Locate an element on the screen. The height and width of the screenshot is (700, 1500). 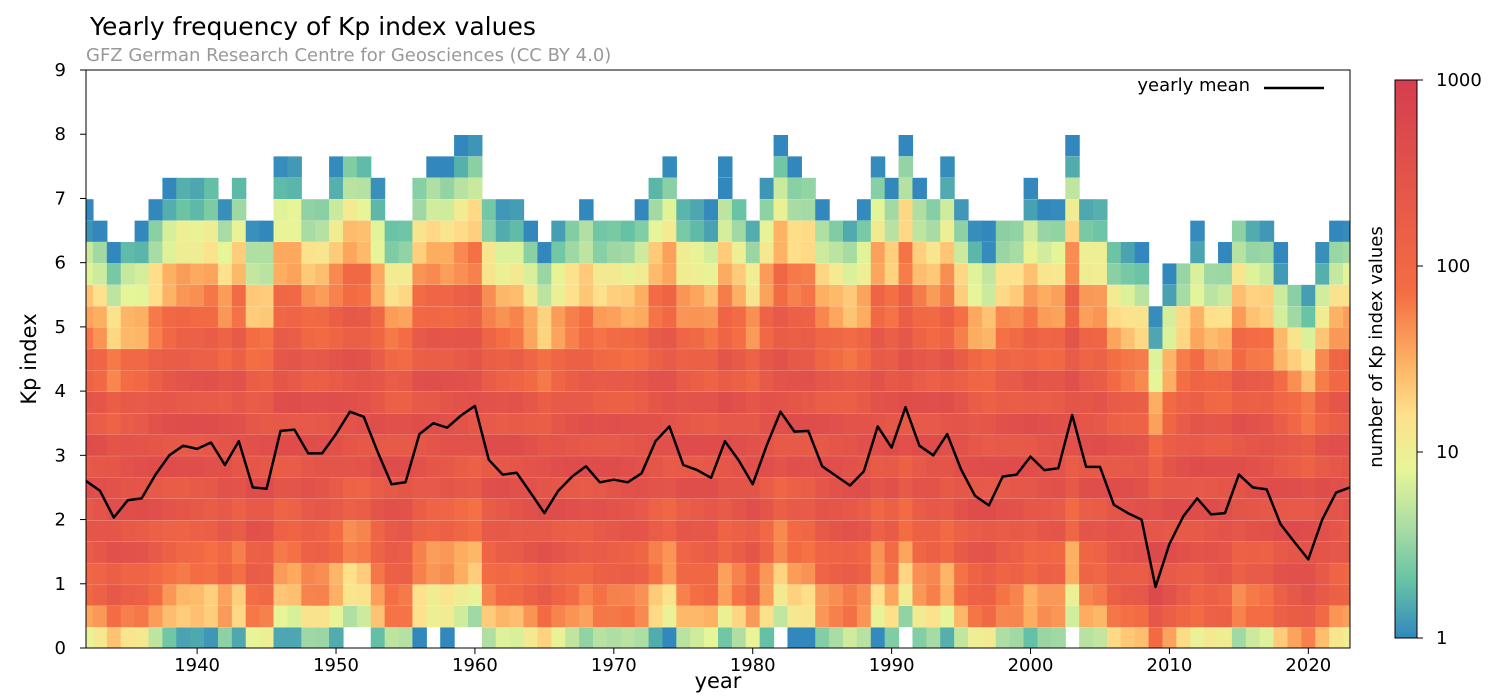
y-tick-label: 8 is located at coordinates (60, 134).